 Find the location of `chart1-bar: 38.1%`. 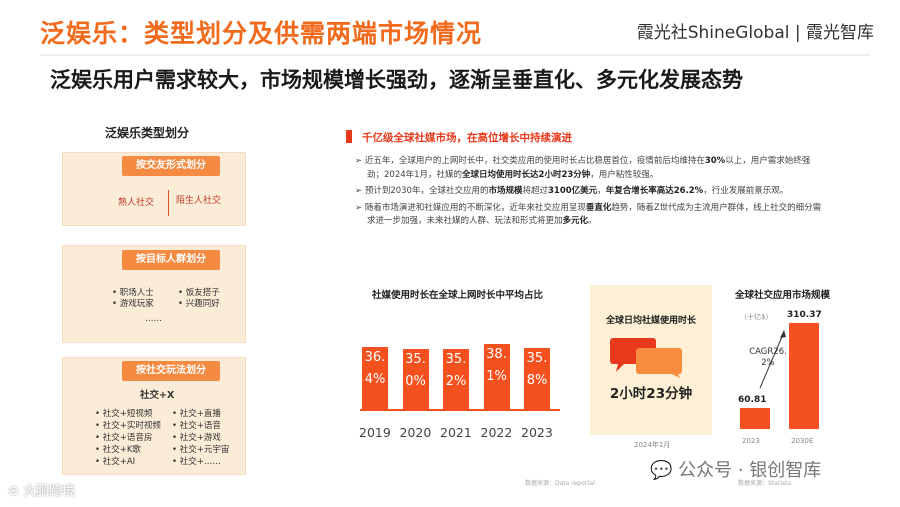

chart1-bar: 38.1% is located at coordinates (496, 376).